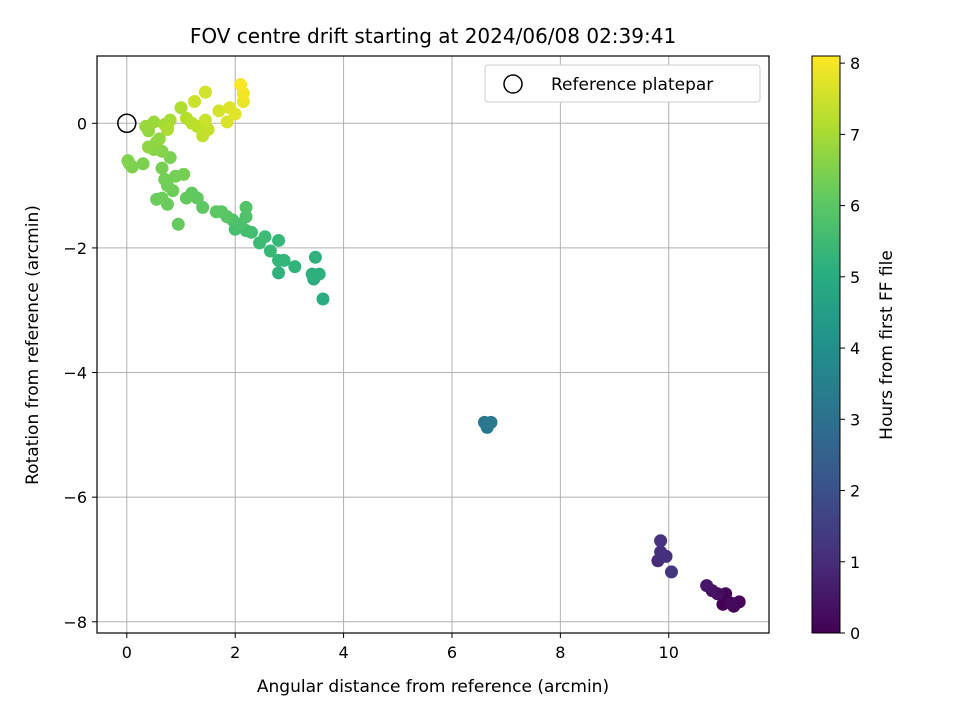 The image size is (960, 720). Describe the element at coordinates (235, 652) in the screenshot. I see `x-tick-label-1: 2` at that location.